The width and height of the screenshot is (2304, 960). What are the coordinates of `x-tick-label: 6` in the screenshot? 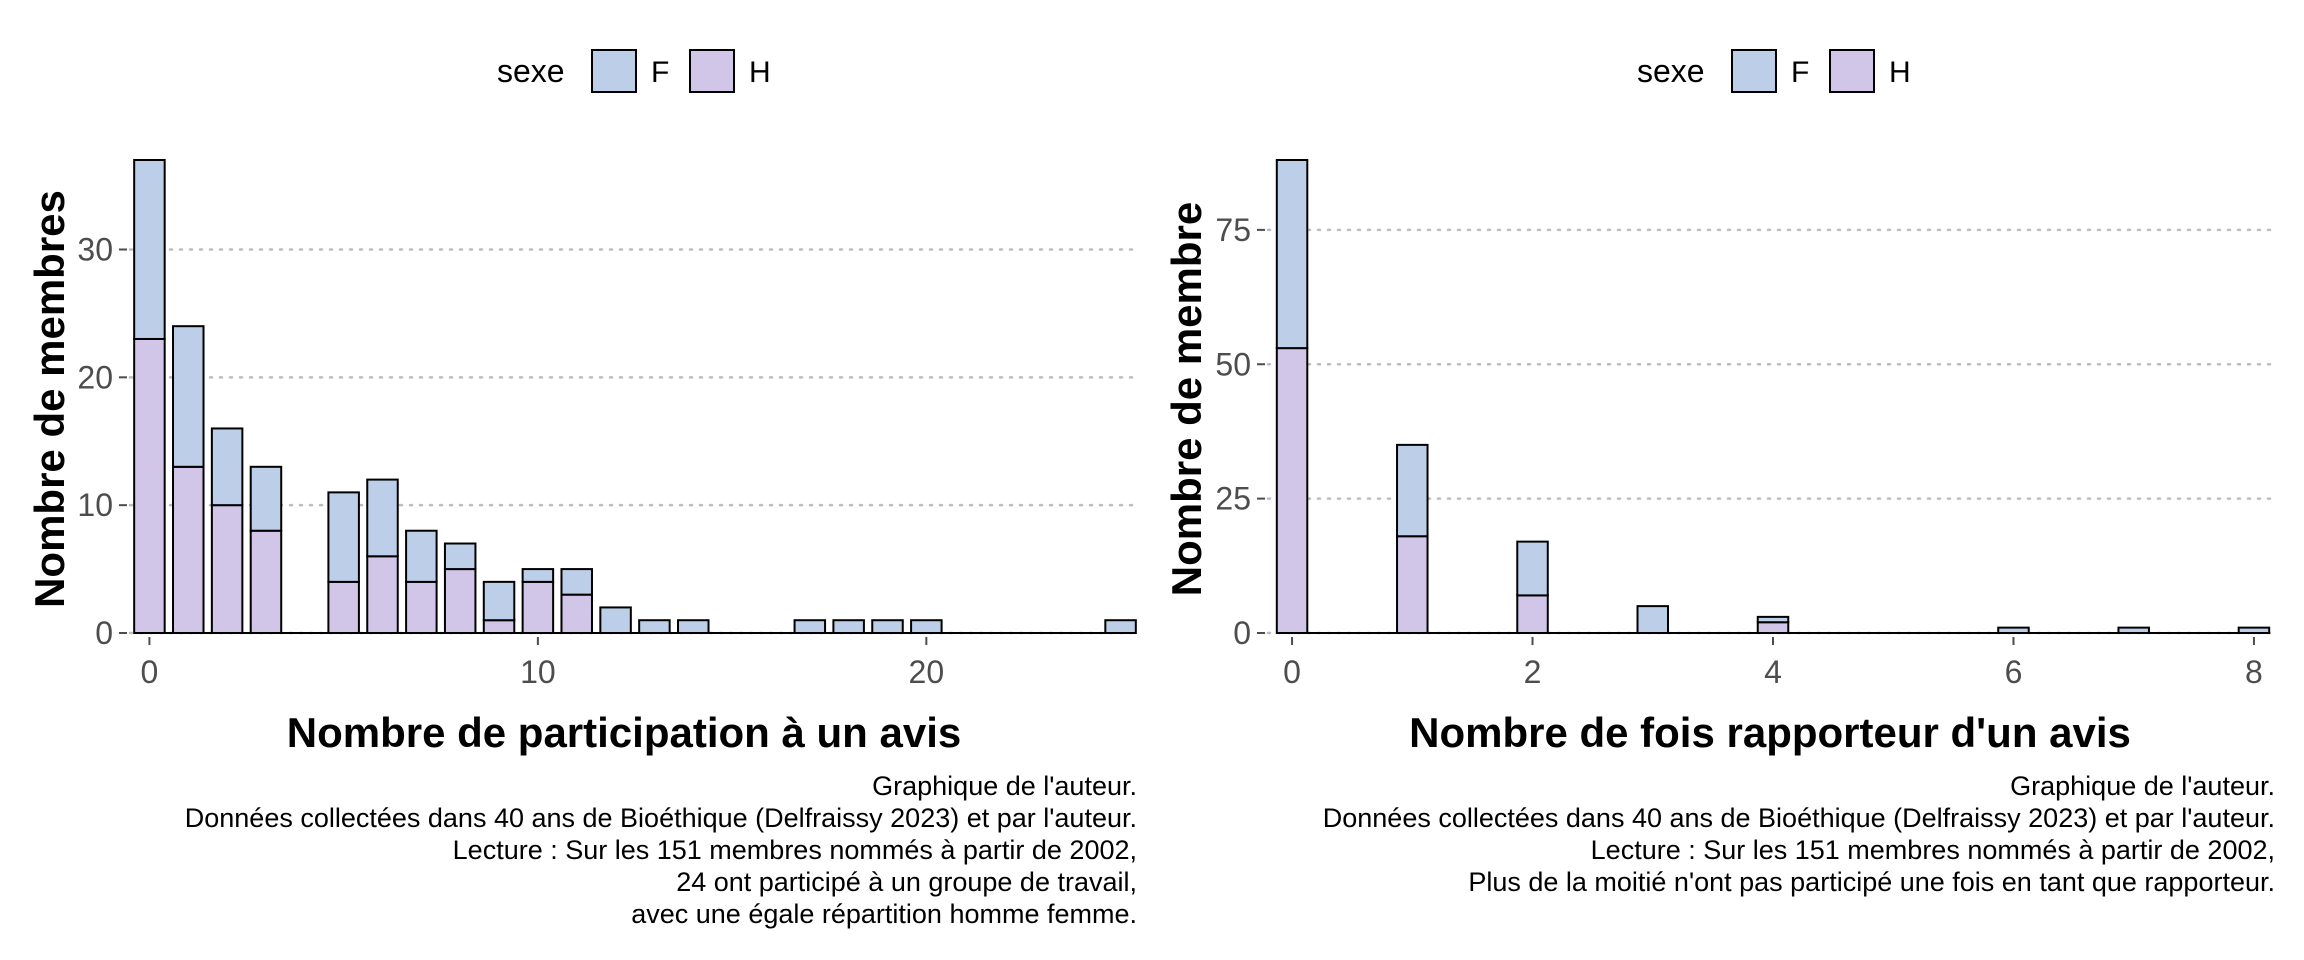 It's located at (2014, 672).